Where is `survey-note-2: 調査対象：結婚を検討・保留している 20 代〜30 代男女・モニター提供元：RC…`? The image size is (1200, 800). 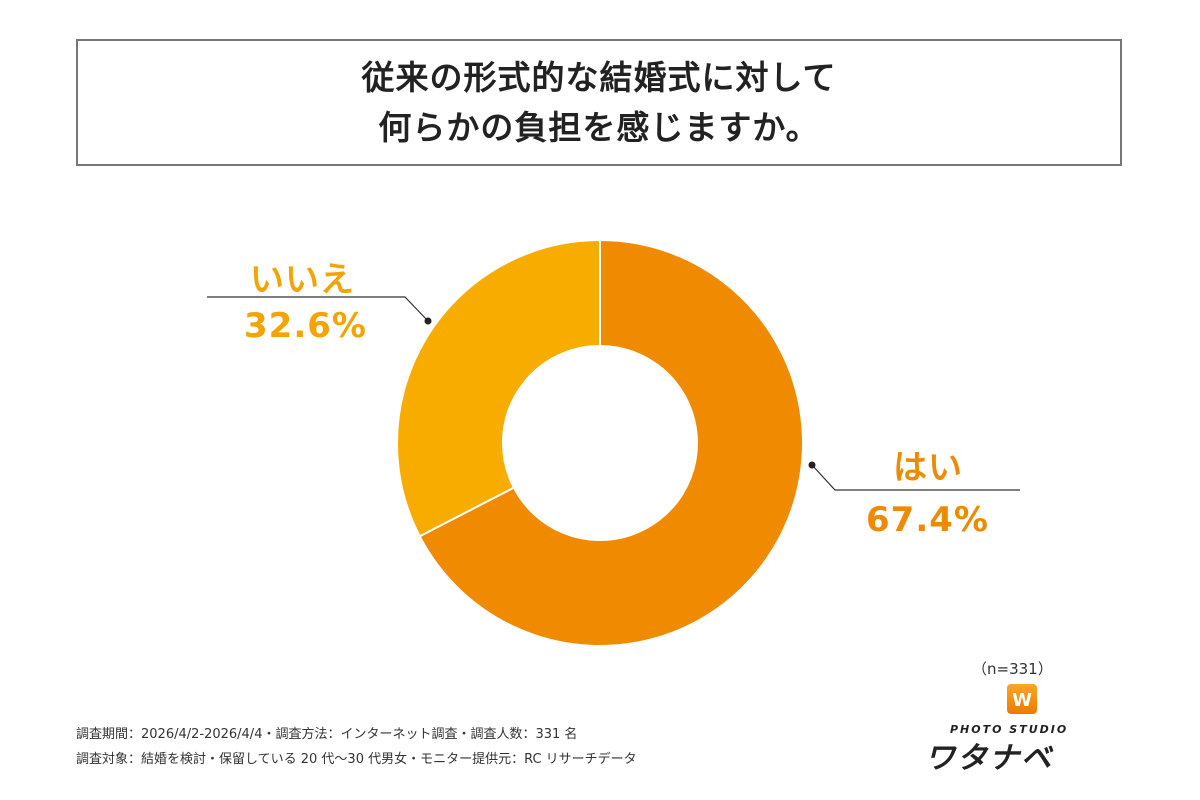 survey-note-2: 調査対象：結婚を検討・保留している 20 代〜30 代男女・モニター提供元：RC… is located at coordinates (356, 759).